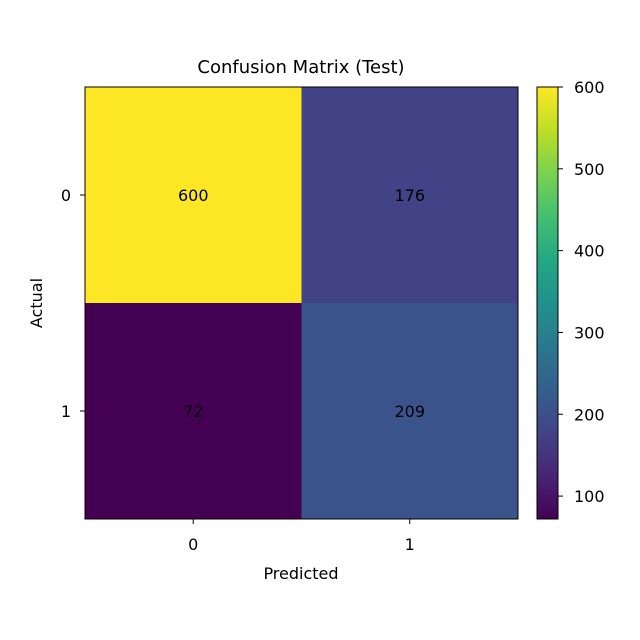  What do you see at coordinates (193, 544) in the screenshot?
I see `x-tick-label: 0` at bounding box center [193, 544].